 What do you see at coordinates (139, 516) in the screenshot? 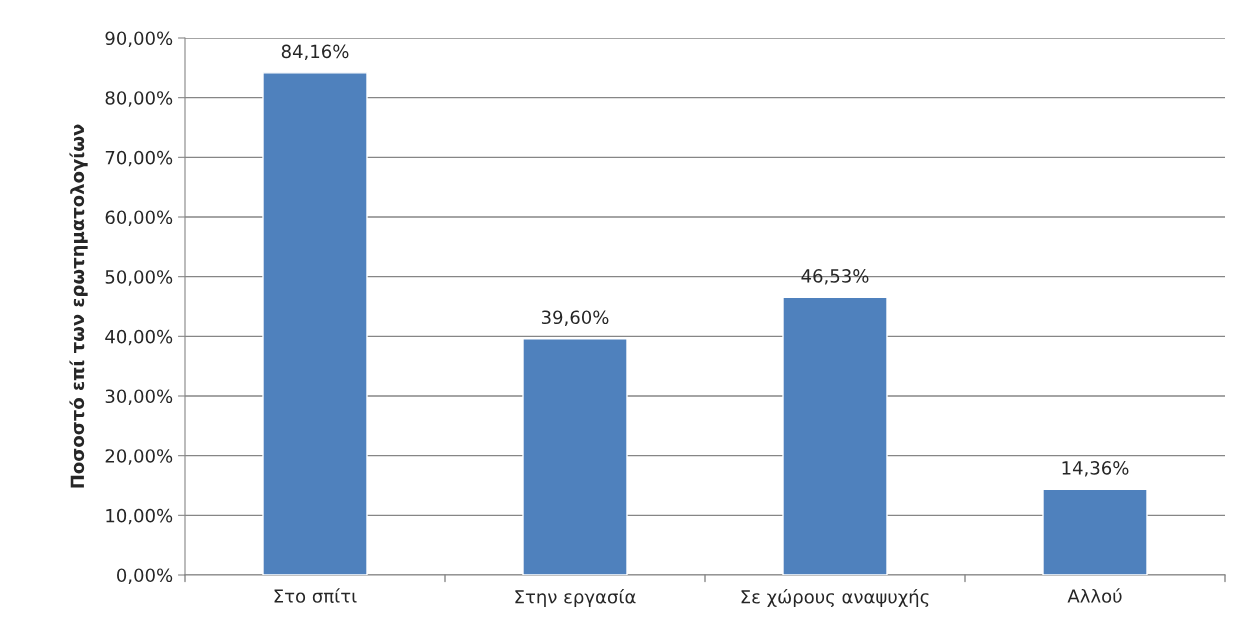
I see `y-tick-label: 10,00%` at bounding box center [139, 516].